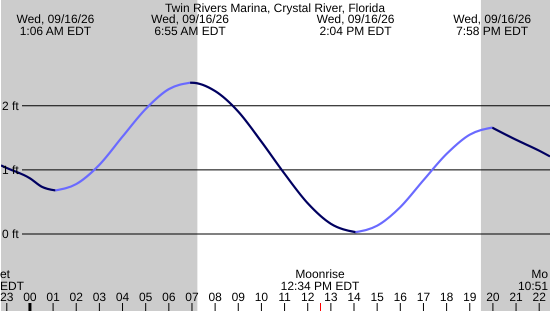  I want to click on annotation: Wed, 09/16/26 6:55 AM EDT, so click(190, 25).